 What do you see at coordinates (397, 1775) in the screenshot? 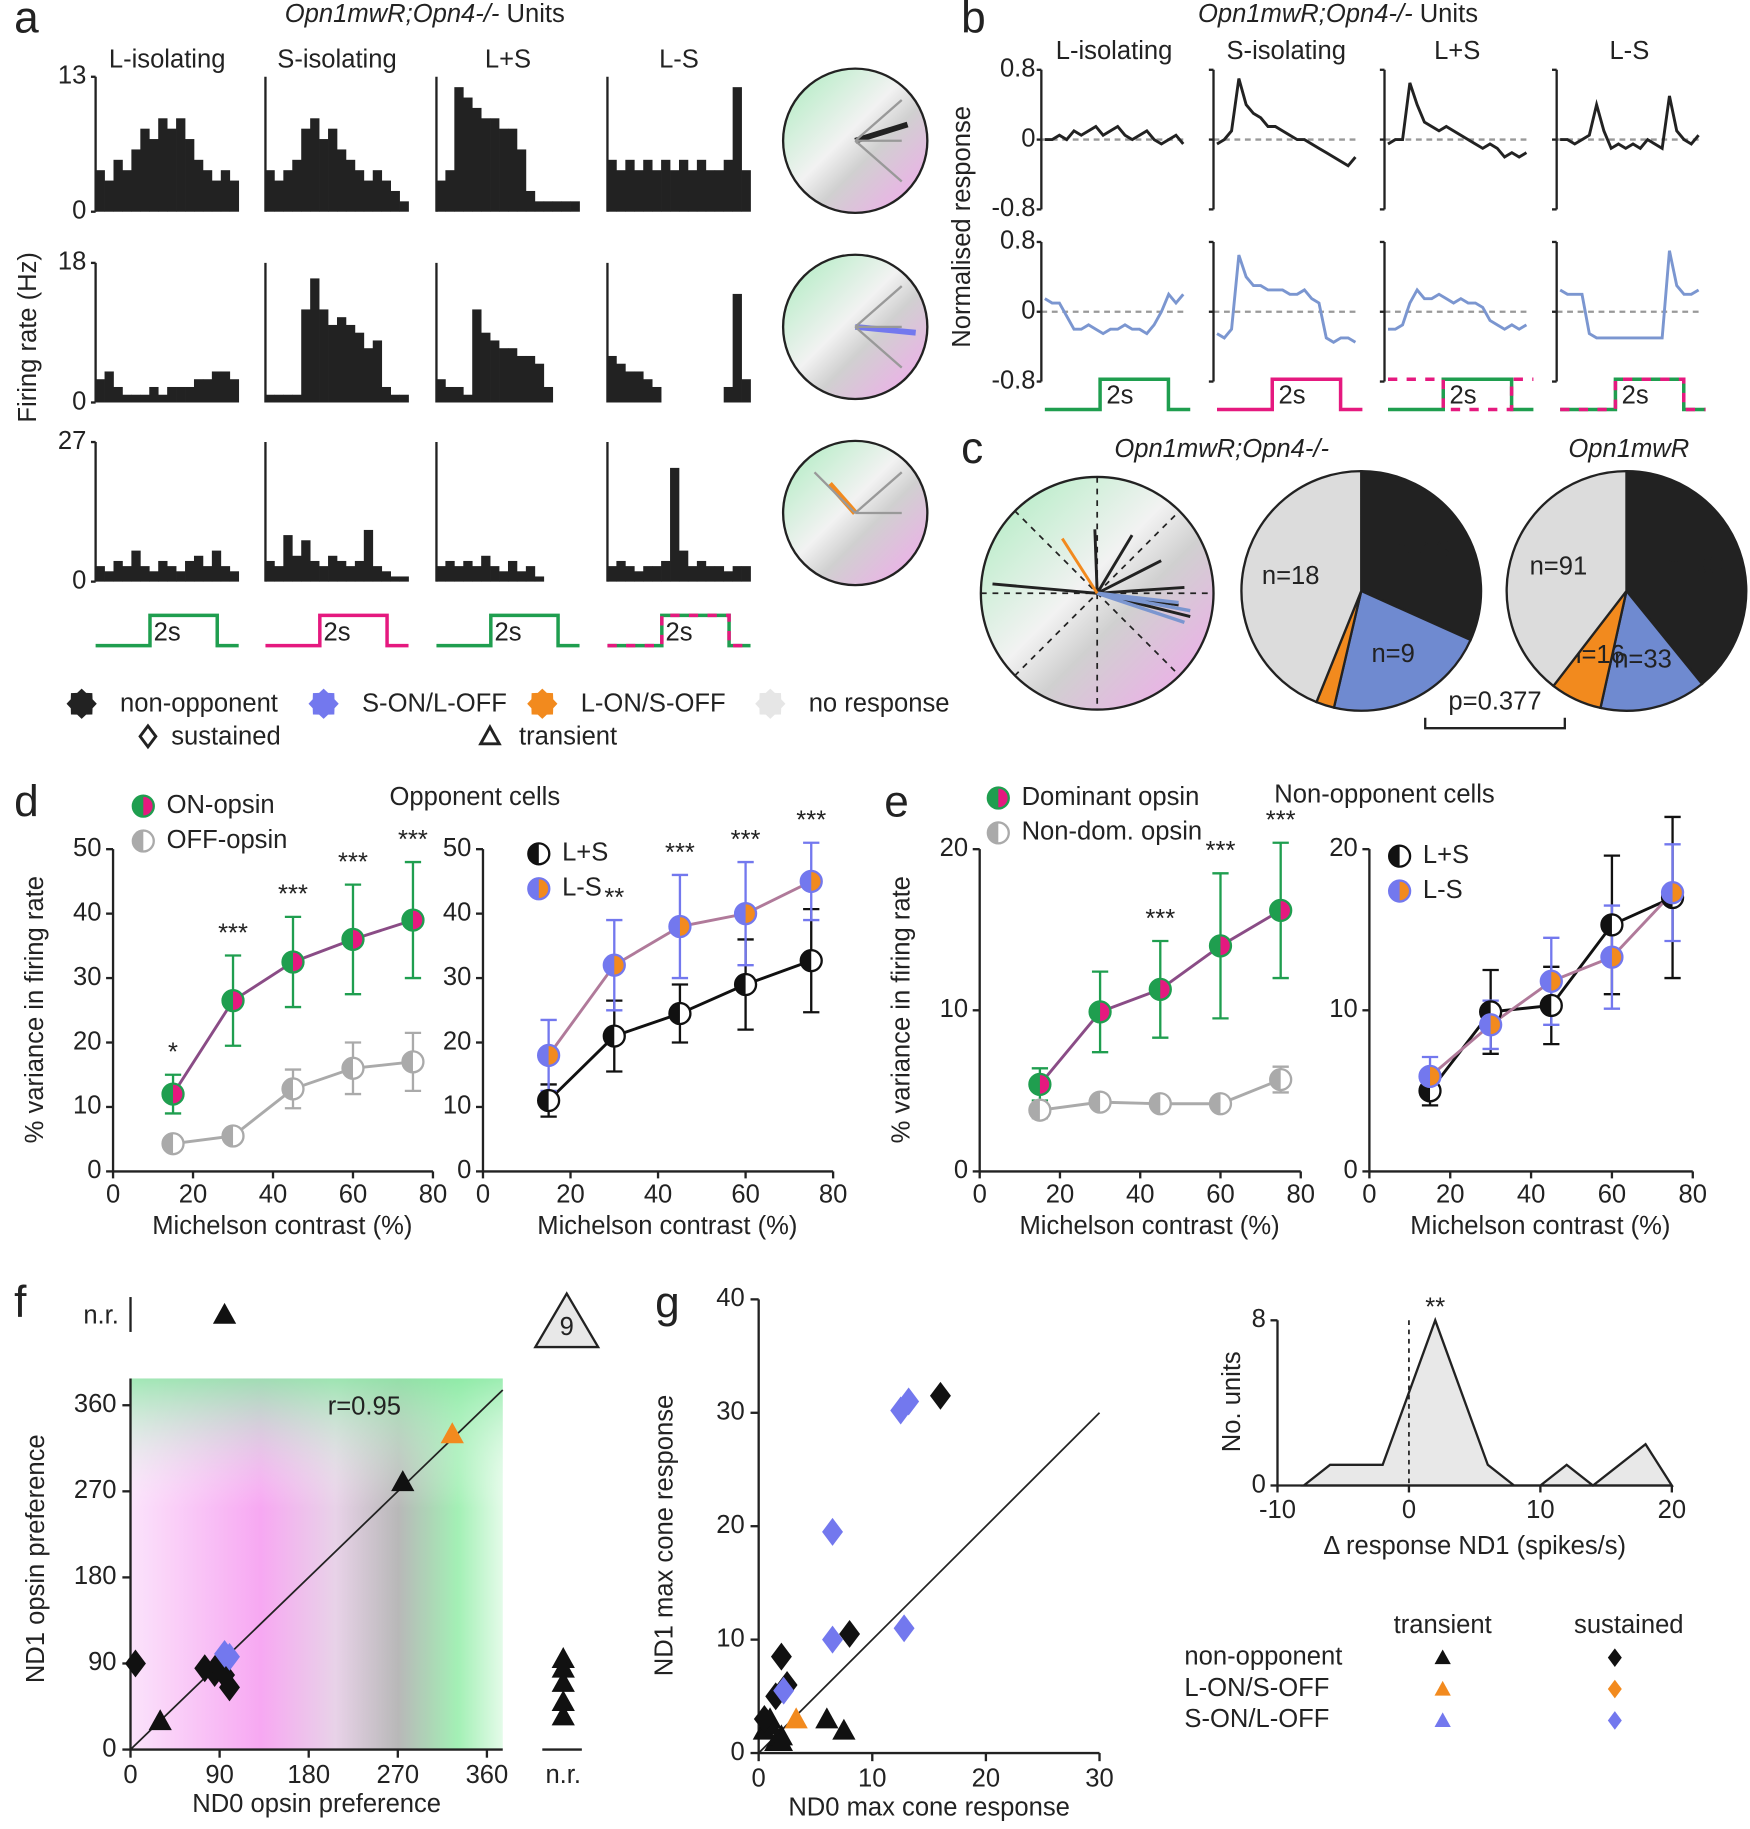
I see `x-tick-label: 270` at bounding box center [397, 1775].